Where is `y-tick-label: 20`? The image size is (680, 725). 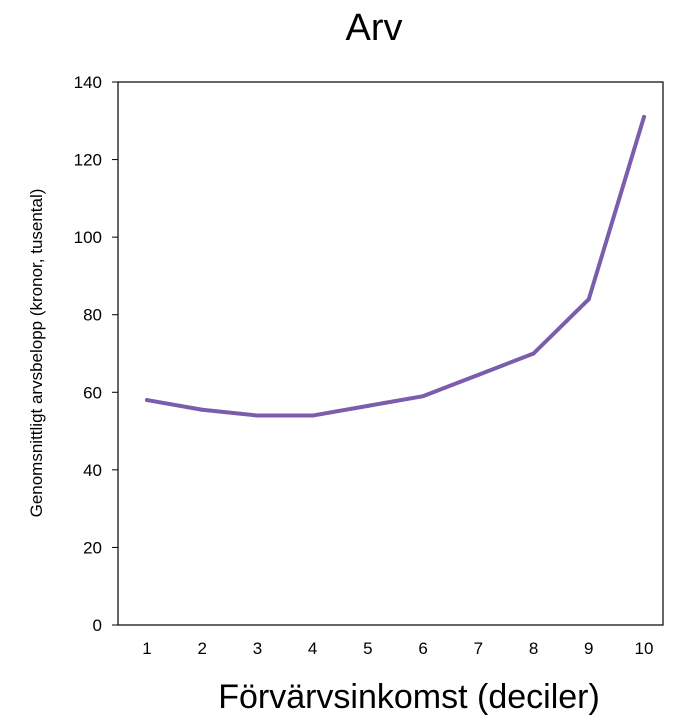
y-tick-label: 20 is located at coordinates (92, 547).